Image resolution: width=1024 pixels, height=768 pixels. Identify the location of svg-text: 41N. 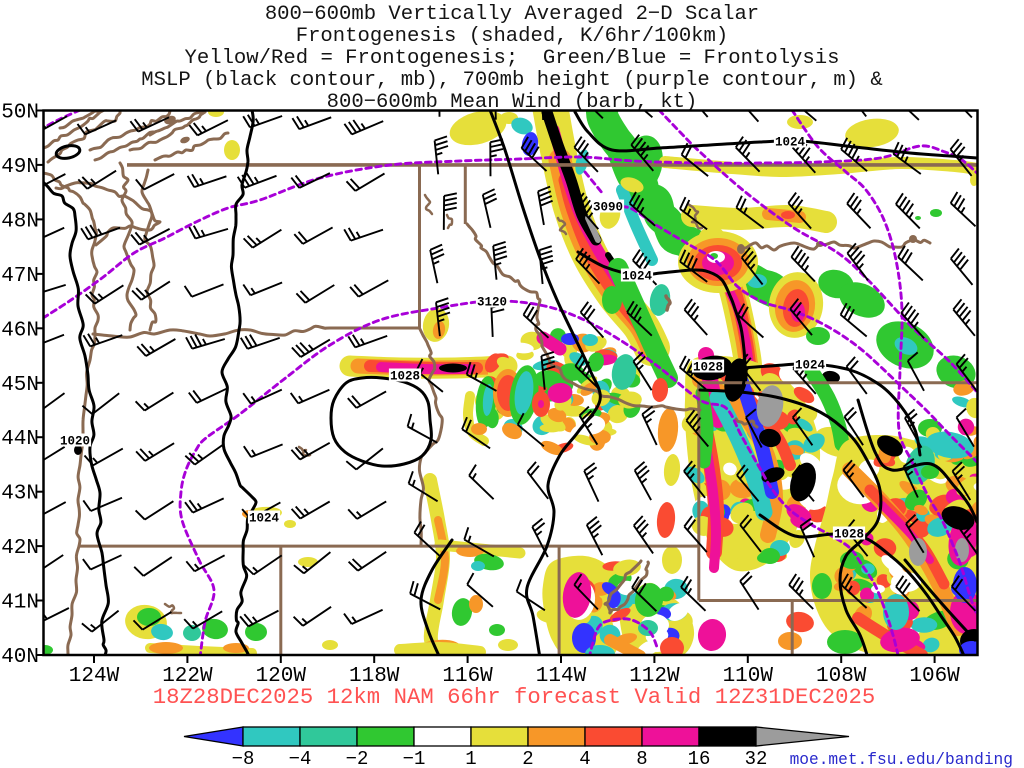
(20, 603).